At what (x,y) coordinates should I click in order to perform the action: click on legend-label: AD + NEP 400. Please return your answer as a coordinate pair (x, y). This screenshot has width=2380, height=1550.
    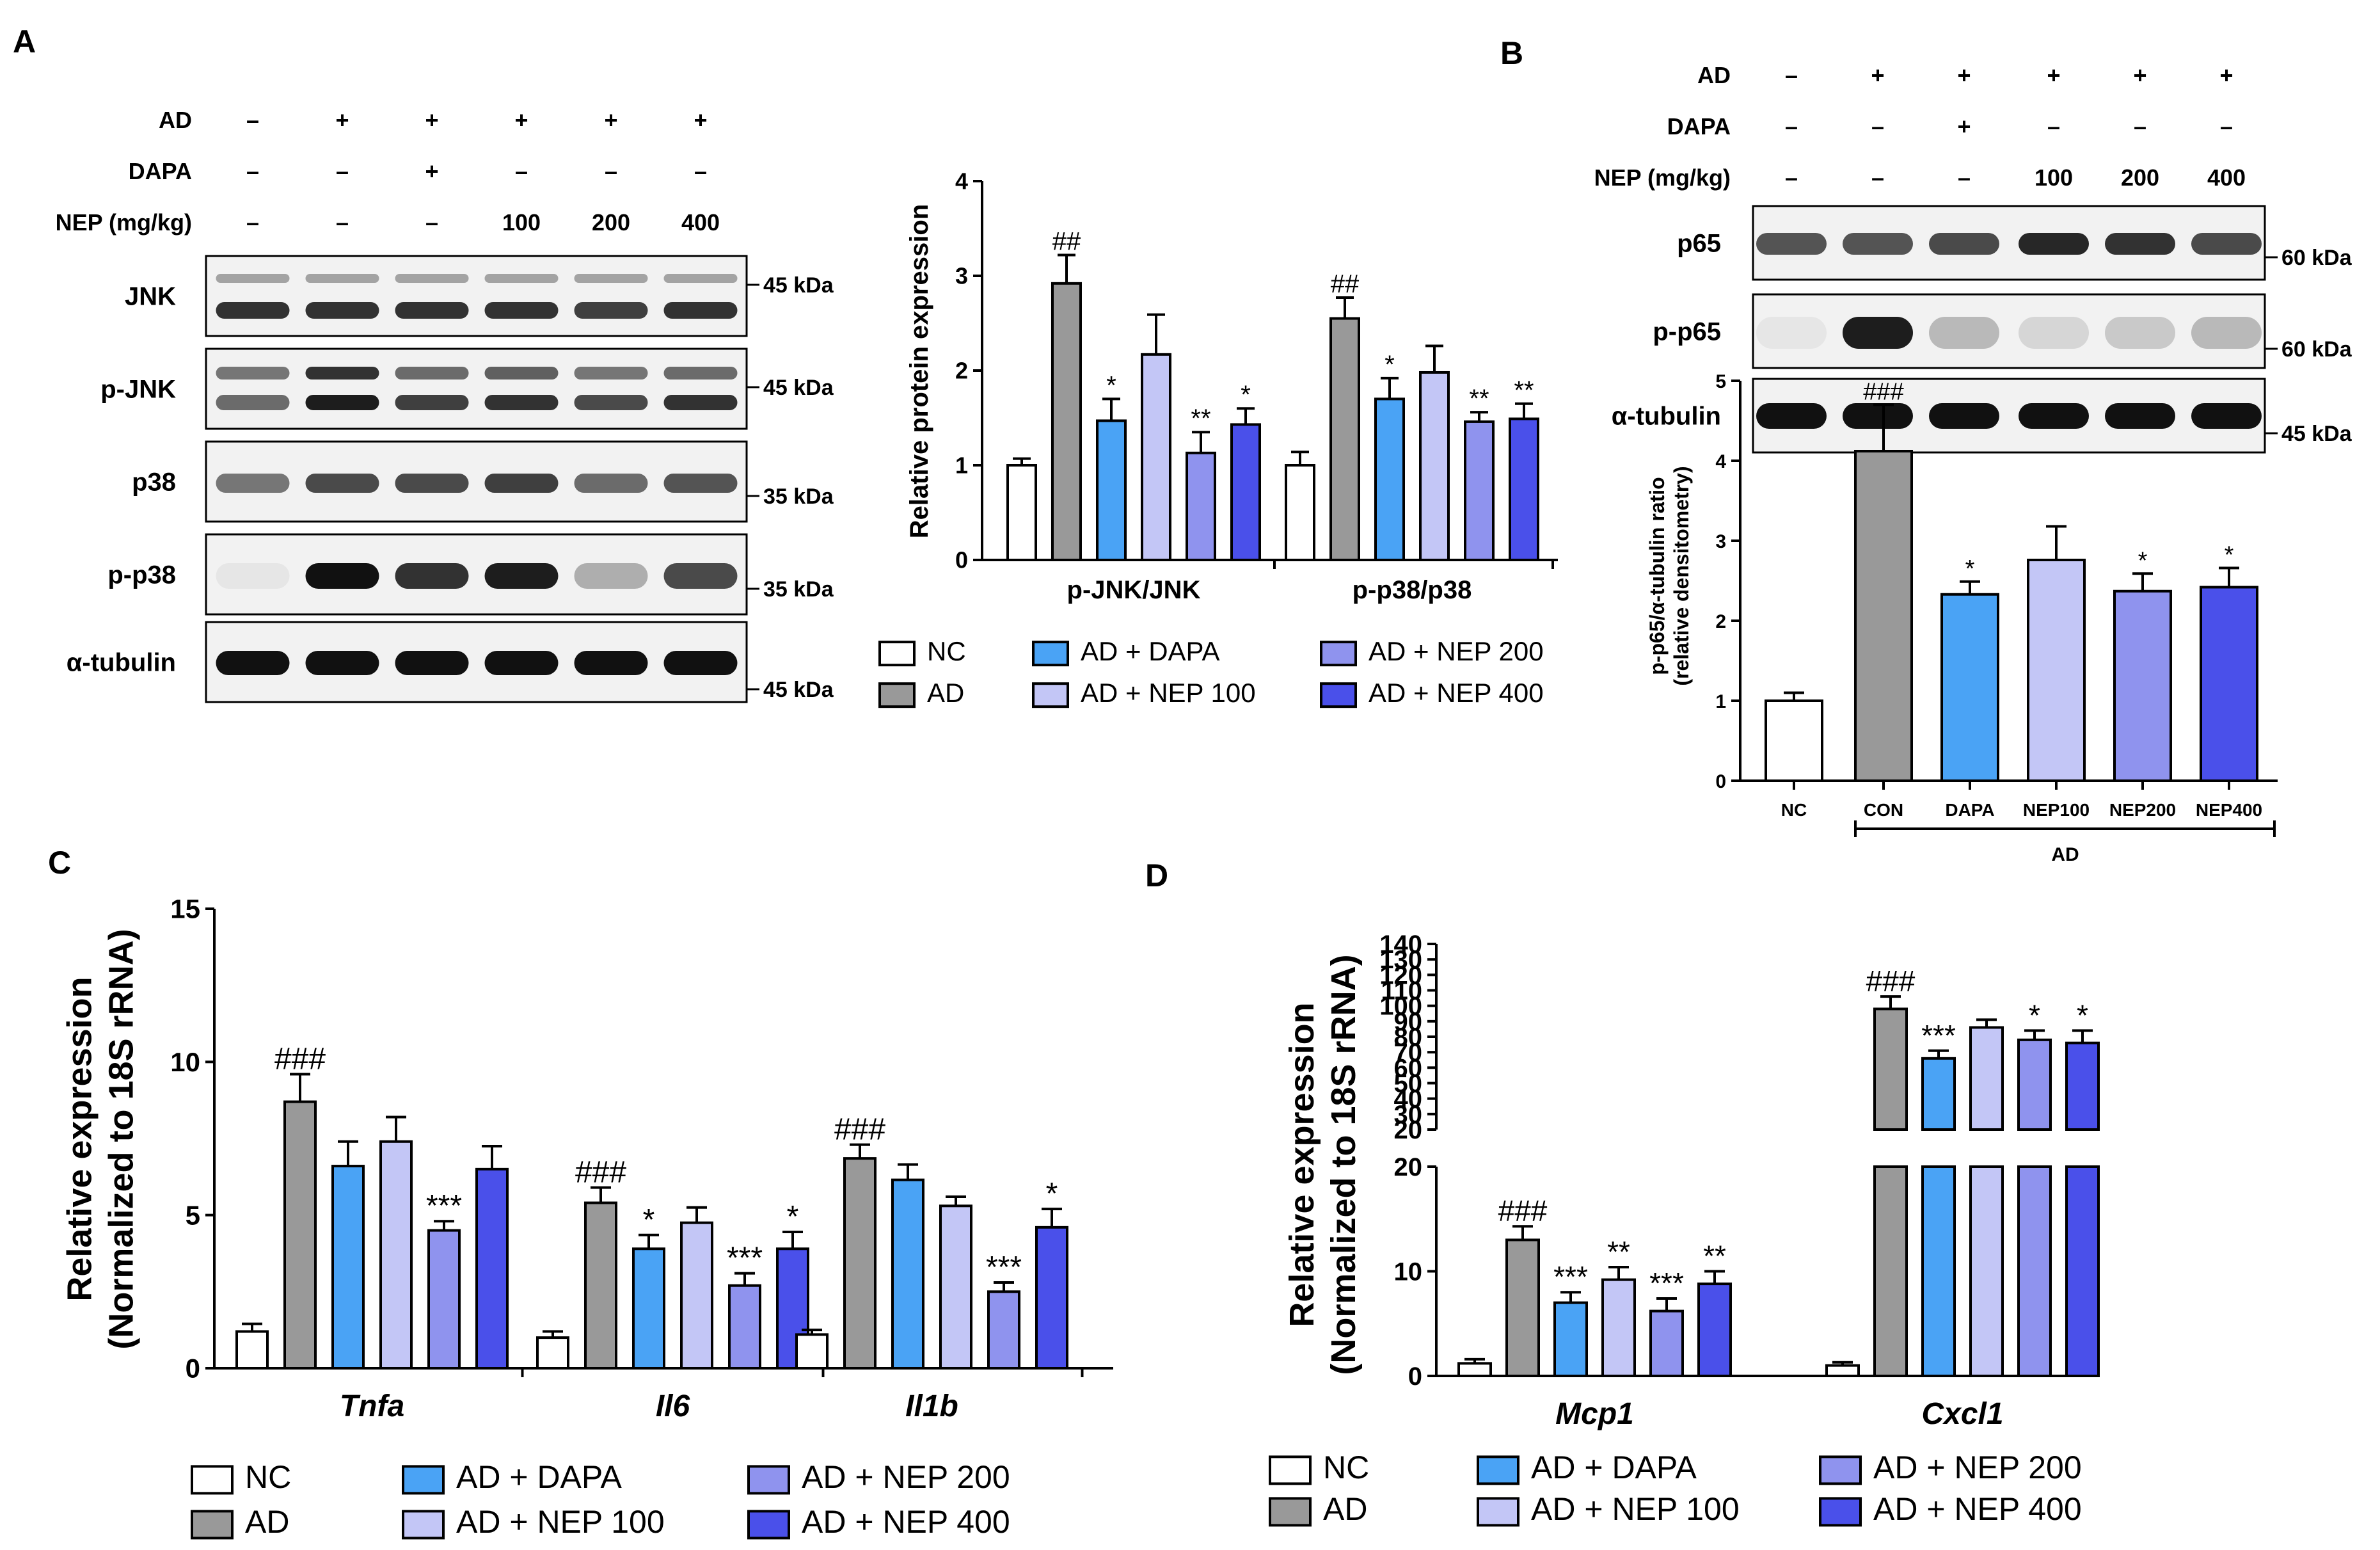
    Looking at the image, I should click on (906, 1522).